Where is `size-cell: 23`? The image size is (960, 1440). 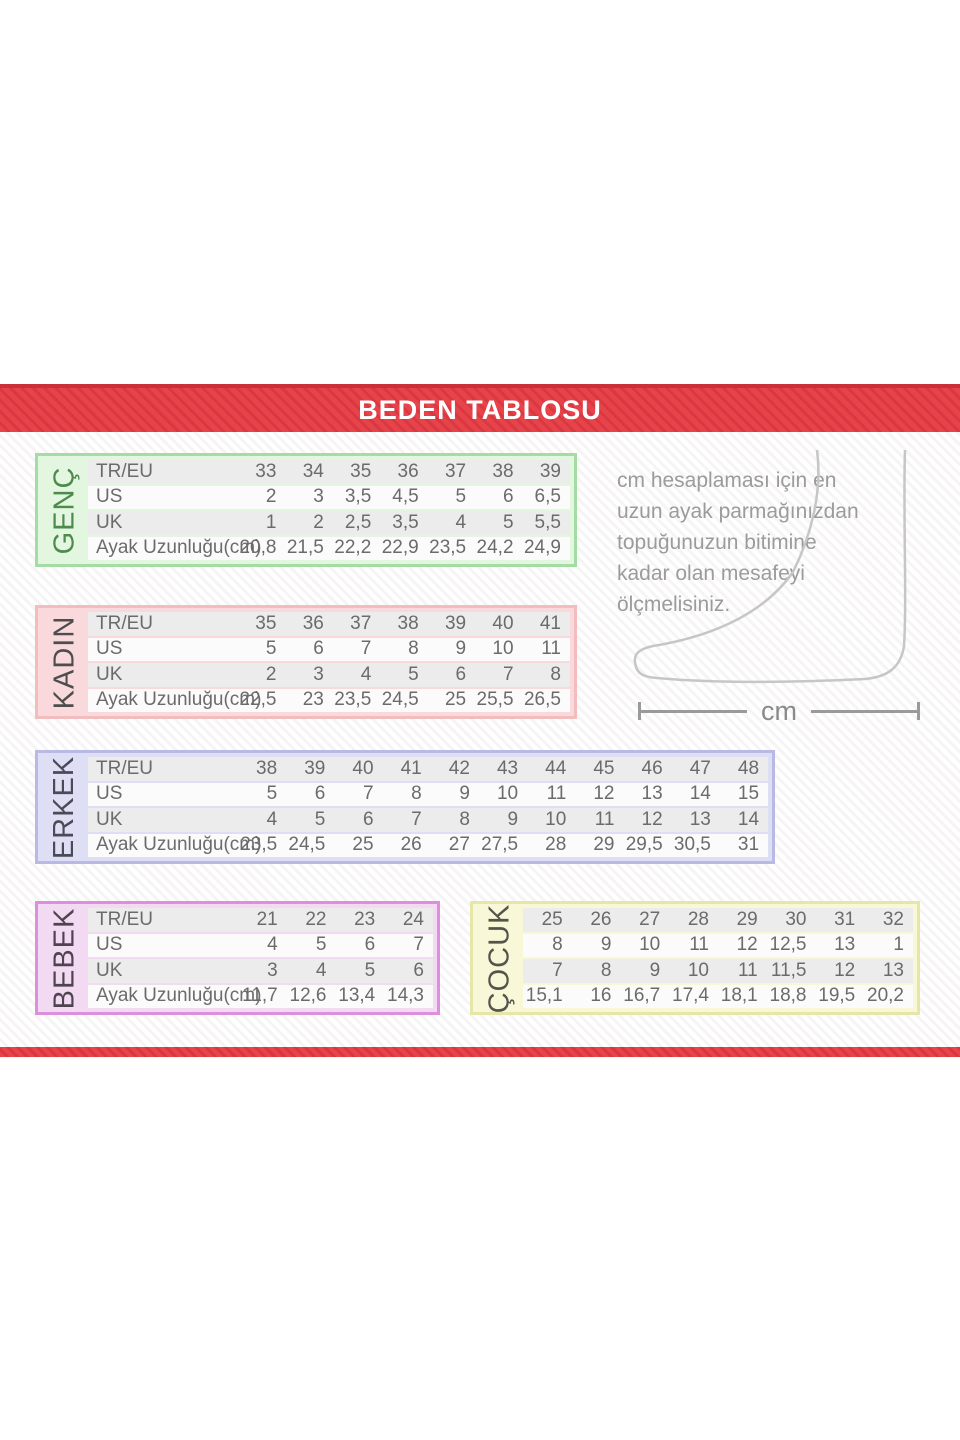
size-cell: 23 is located at coordinates (313, 700).